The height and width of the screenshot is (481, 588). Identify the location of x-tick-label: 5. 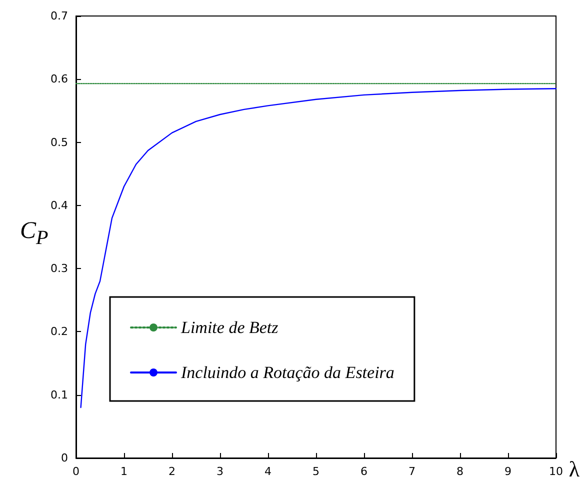
(316, 471).